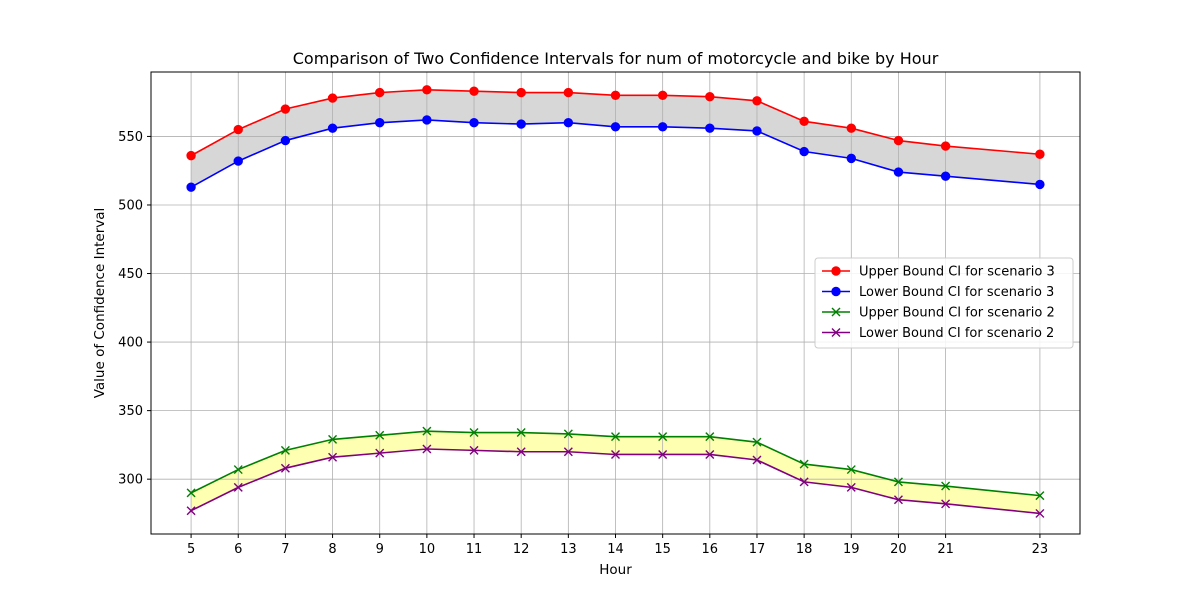 The image size is (1200, 604). I want to click on legend-label: Upper Bound CI for scenario 2, so click(957, 313).